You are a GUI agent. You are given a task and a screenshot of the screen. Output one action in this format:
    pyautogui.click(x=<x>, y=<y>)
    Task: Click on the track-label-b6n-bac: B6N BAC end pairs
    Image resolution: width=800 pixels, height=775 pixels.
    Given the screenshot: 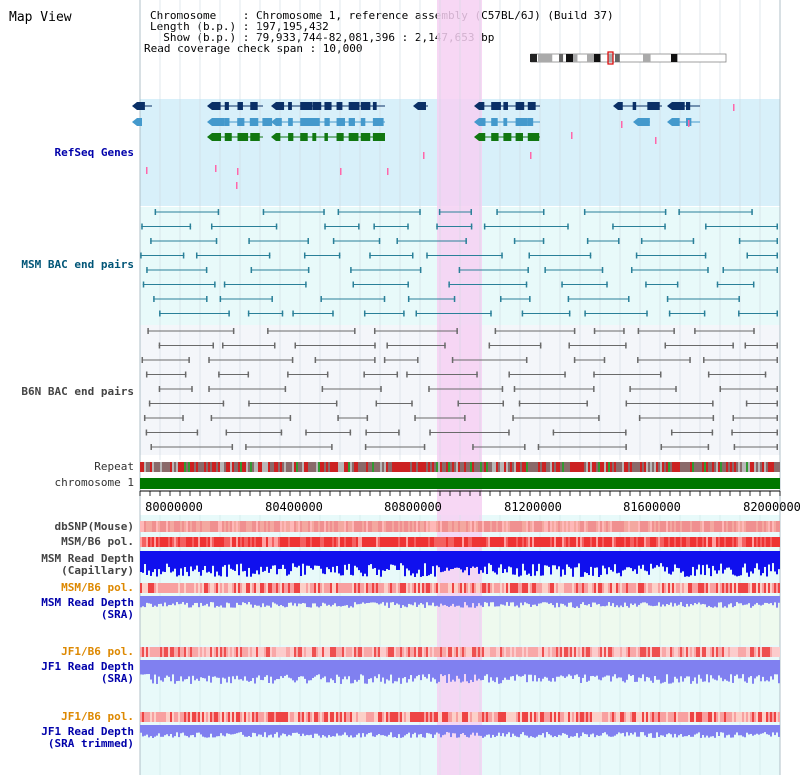 What is the action you would take?
    pyautogui.click(x=77, y=391)
    